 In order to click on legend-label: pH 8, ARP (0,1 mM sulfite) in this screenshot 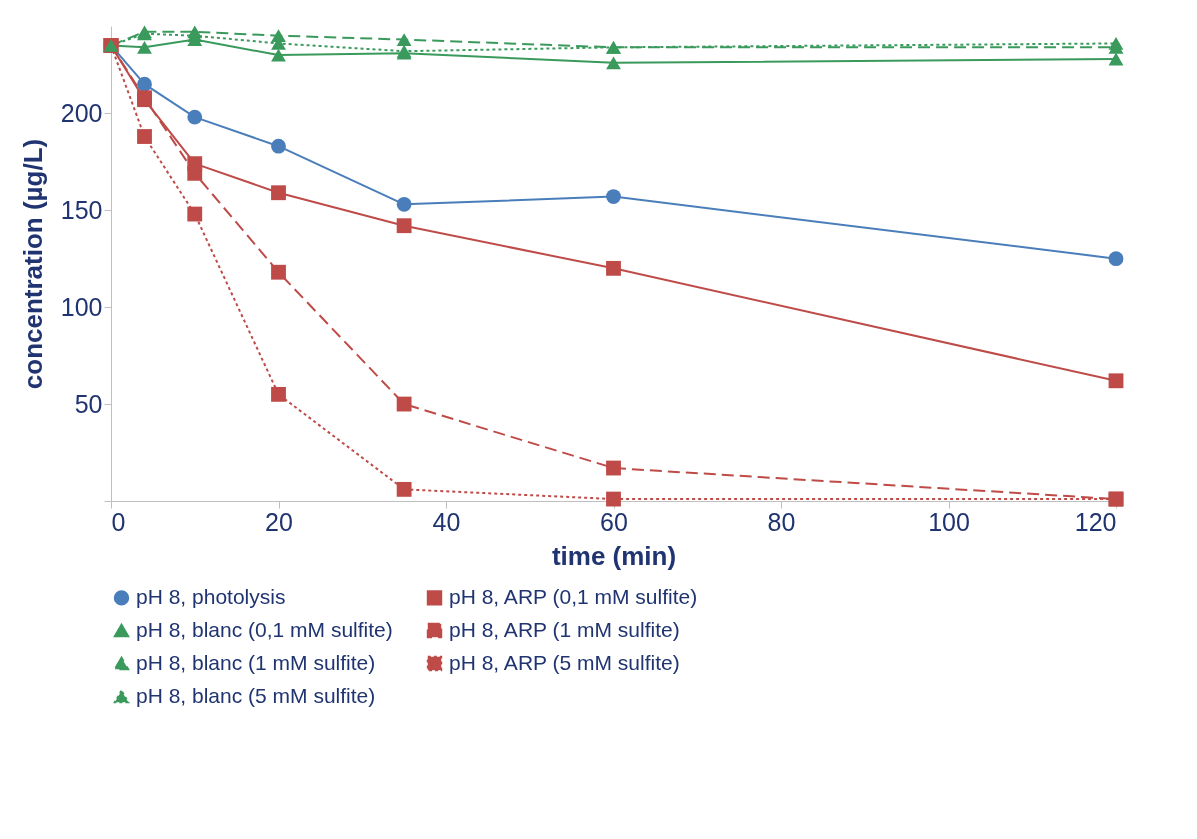, I will do `click(573, 596)`.